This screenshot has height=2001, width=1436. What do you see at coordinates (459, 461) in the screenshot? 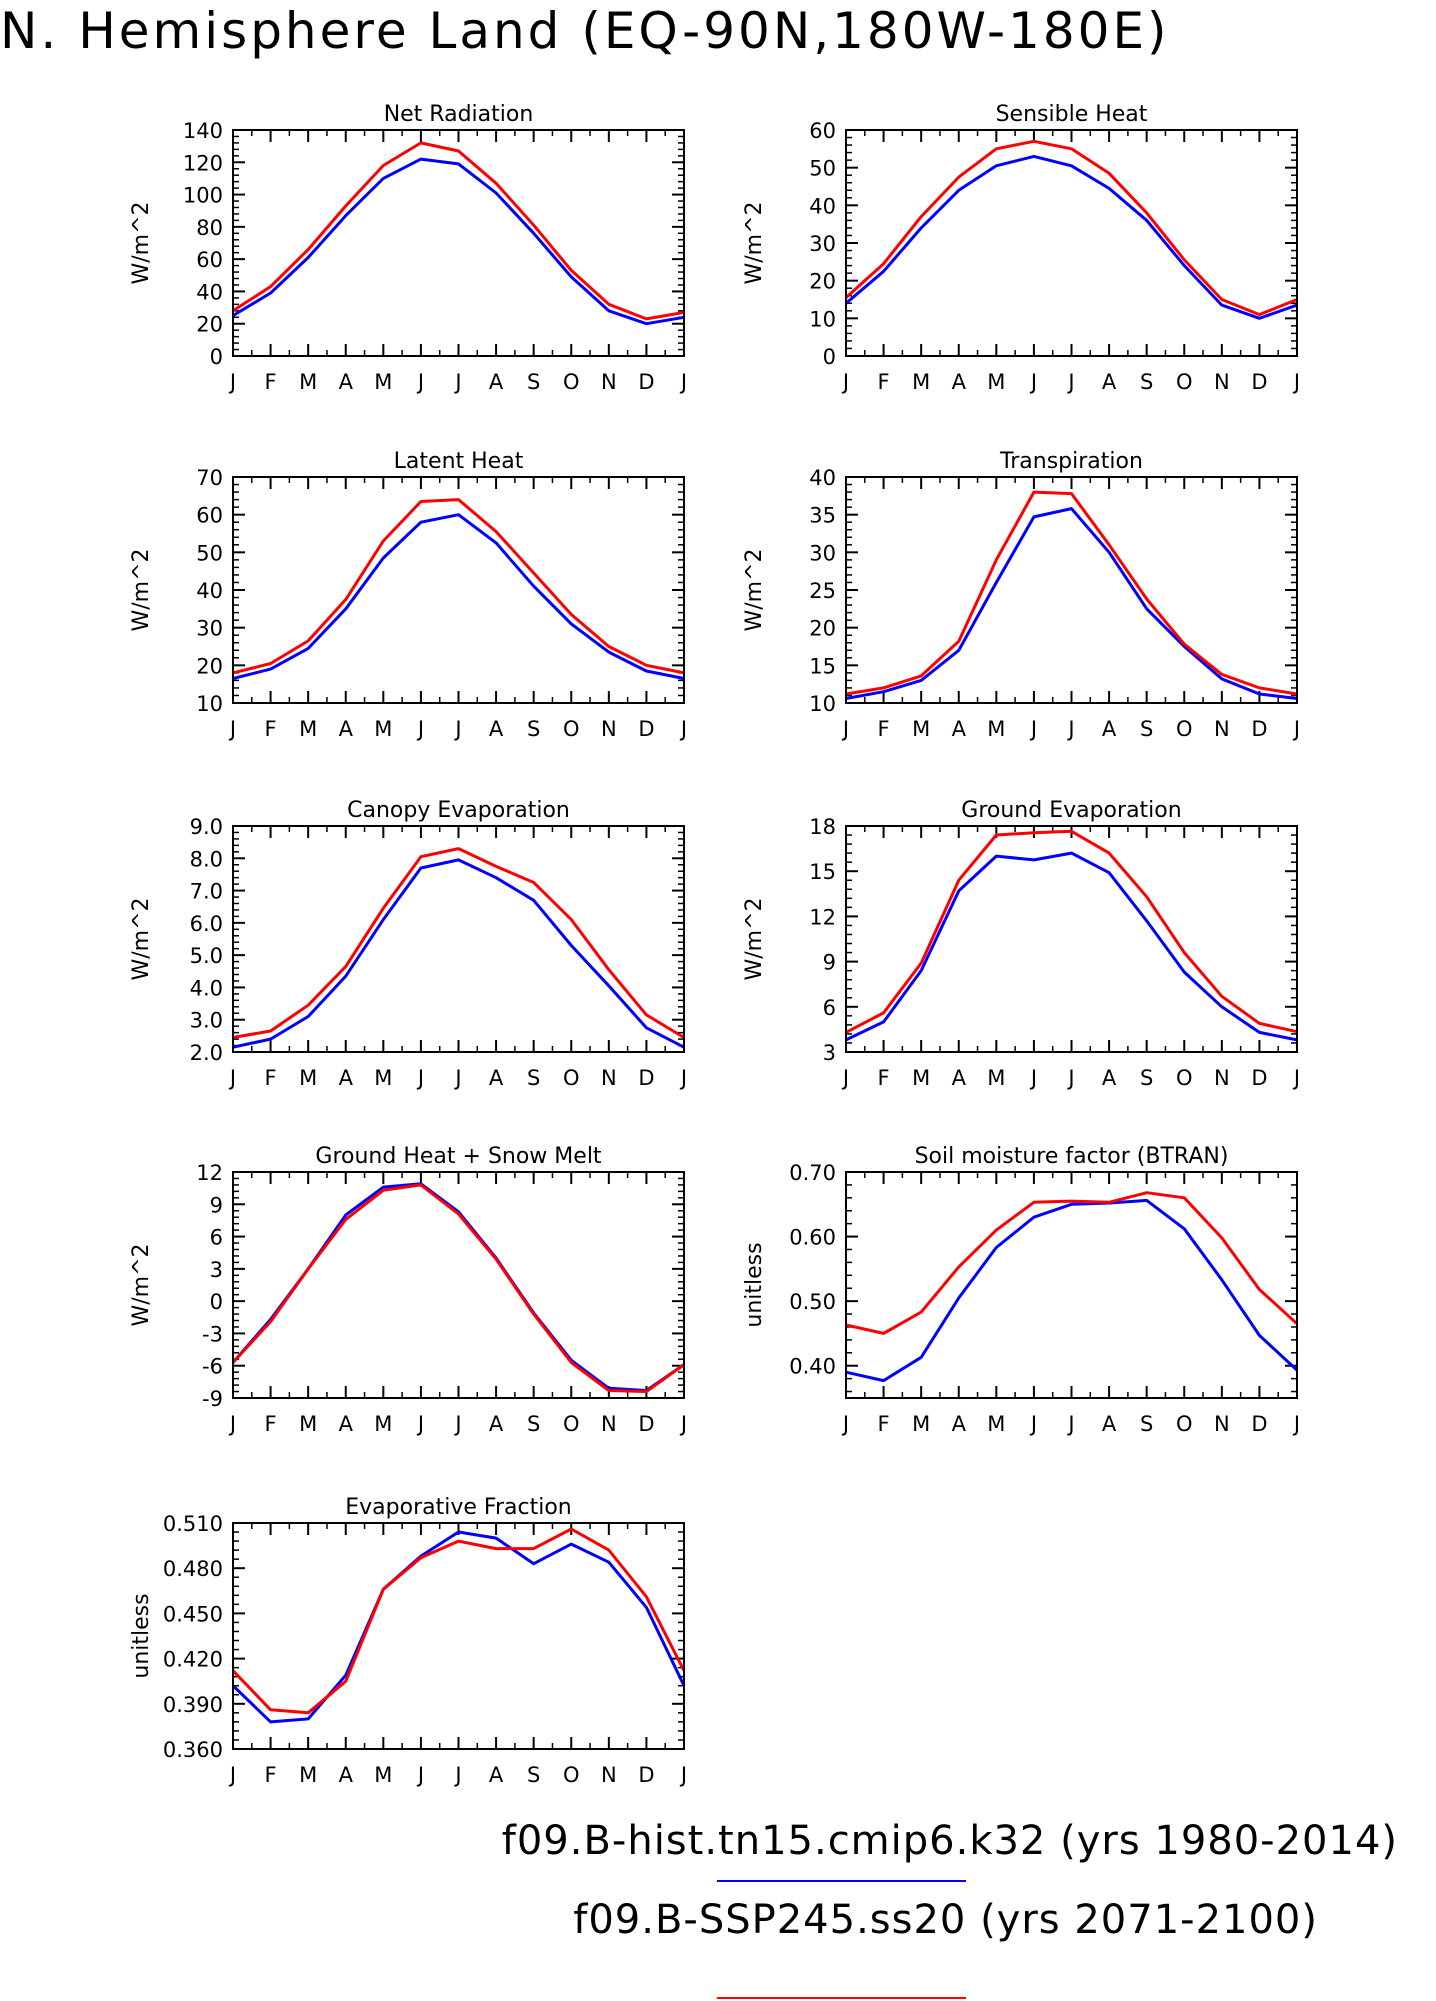
I see `panel-title: Latent Heat` at bounding box center [459, 461].